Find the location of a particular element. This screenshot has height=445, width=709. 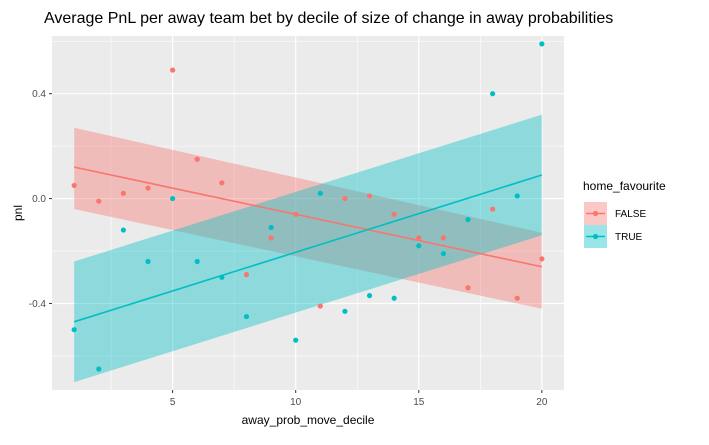

x-tick-label: 10 is located at coordinates (296, 402).